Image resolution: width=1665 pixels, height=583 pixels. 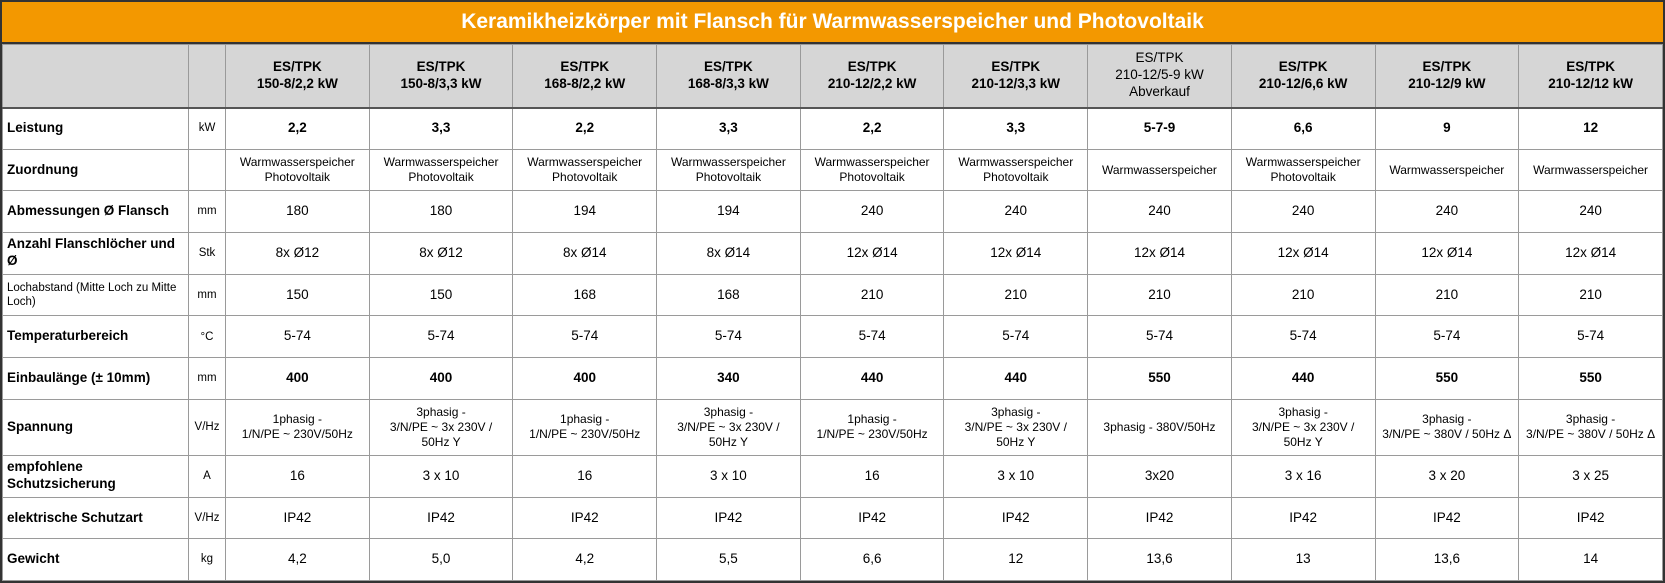 What do you see at coordinates (95, 253) in the screenshot?
I see `row-label: Anzahl Flanschlöcher und Ø` at bounding box center [95, 253].